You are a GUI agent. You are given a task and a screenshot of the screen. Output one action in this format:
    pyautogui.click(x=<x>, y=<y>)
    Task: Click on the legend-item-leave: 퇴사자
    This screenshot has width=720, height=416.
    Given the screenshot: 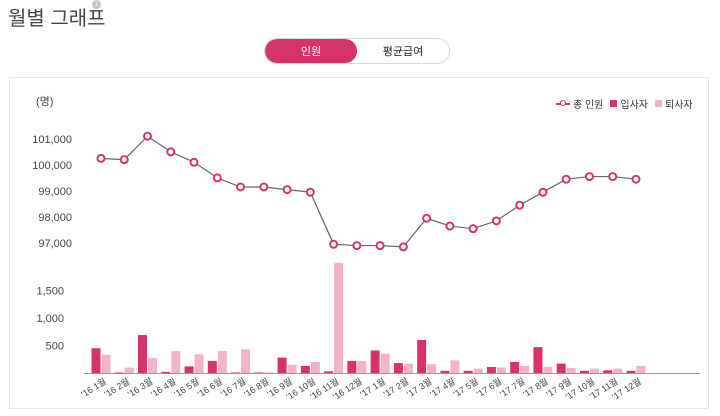 What is the action you would take?
    pyautogui.click(x=674, y=103)
    